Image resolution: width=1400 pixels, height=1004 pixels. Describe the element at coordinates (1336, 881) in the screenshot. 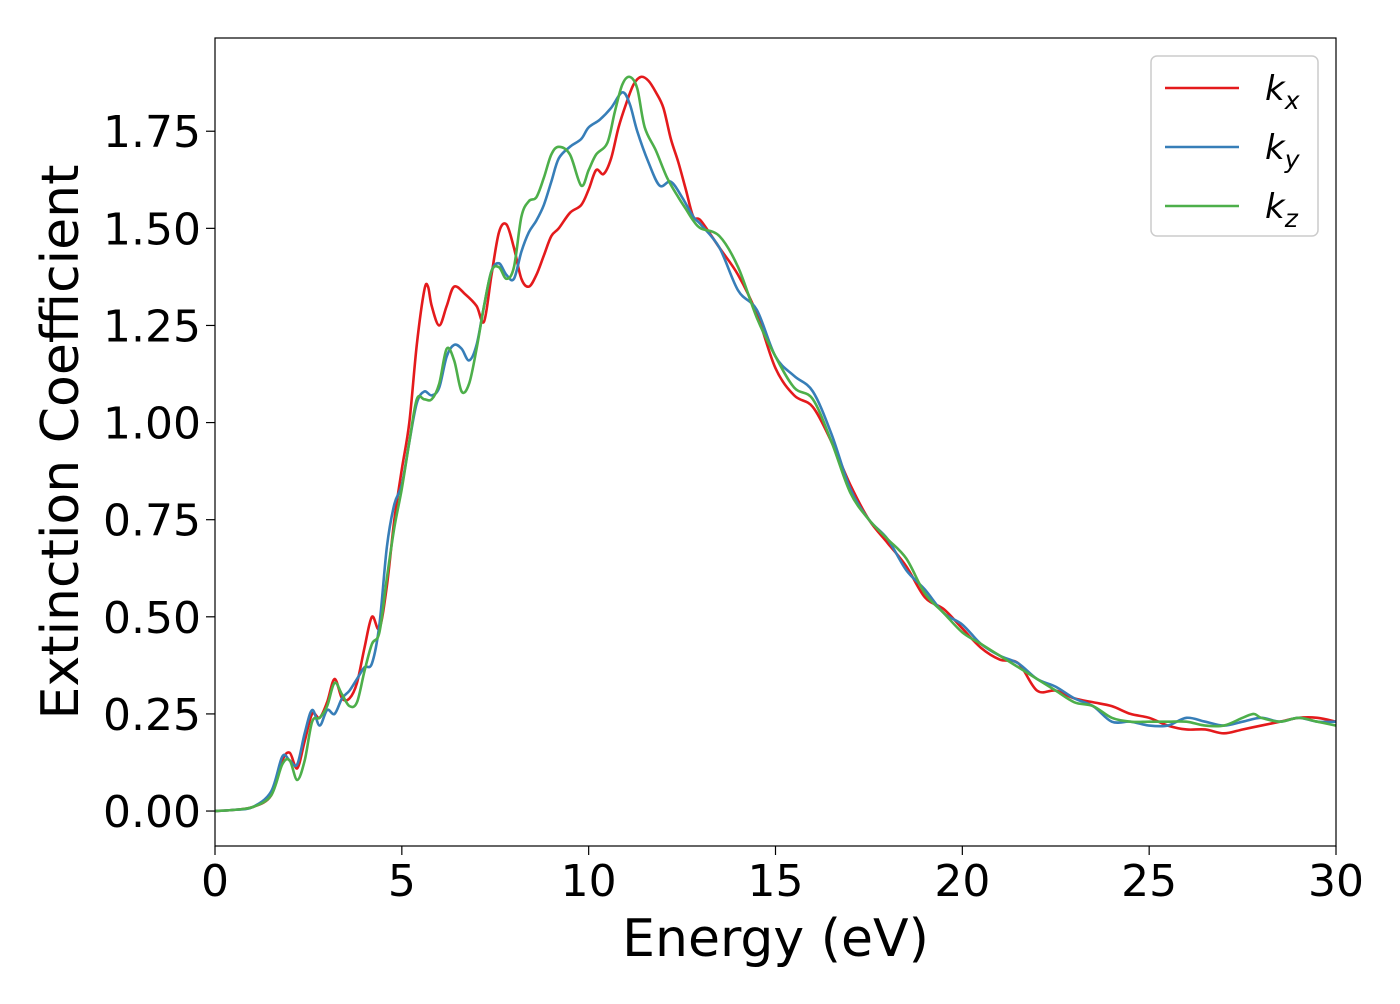

I see `x-tick-label: 30` at that location.